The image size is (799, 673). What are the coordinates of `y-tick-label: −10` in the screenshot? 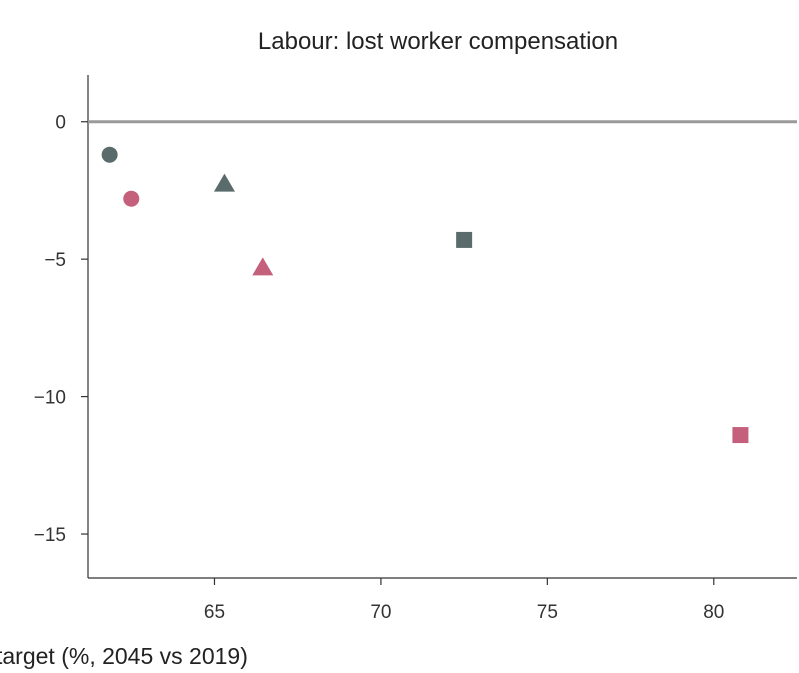 It's located at (50, 398).